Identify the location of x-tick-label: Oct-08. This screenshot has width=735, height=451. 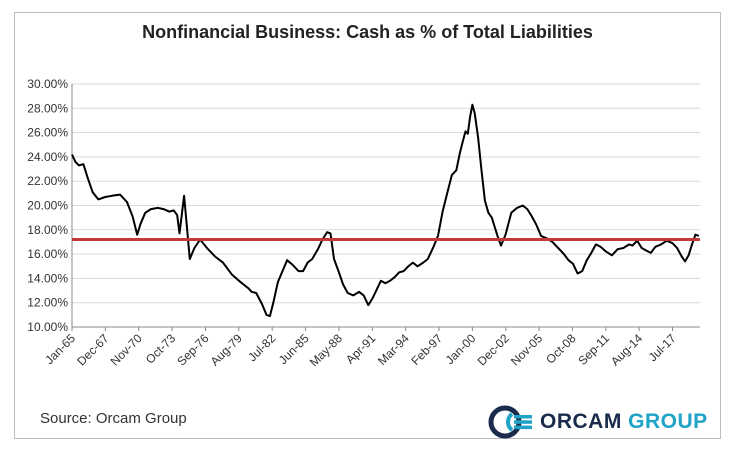
(561, 349).